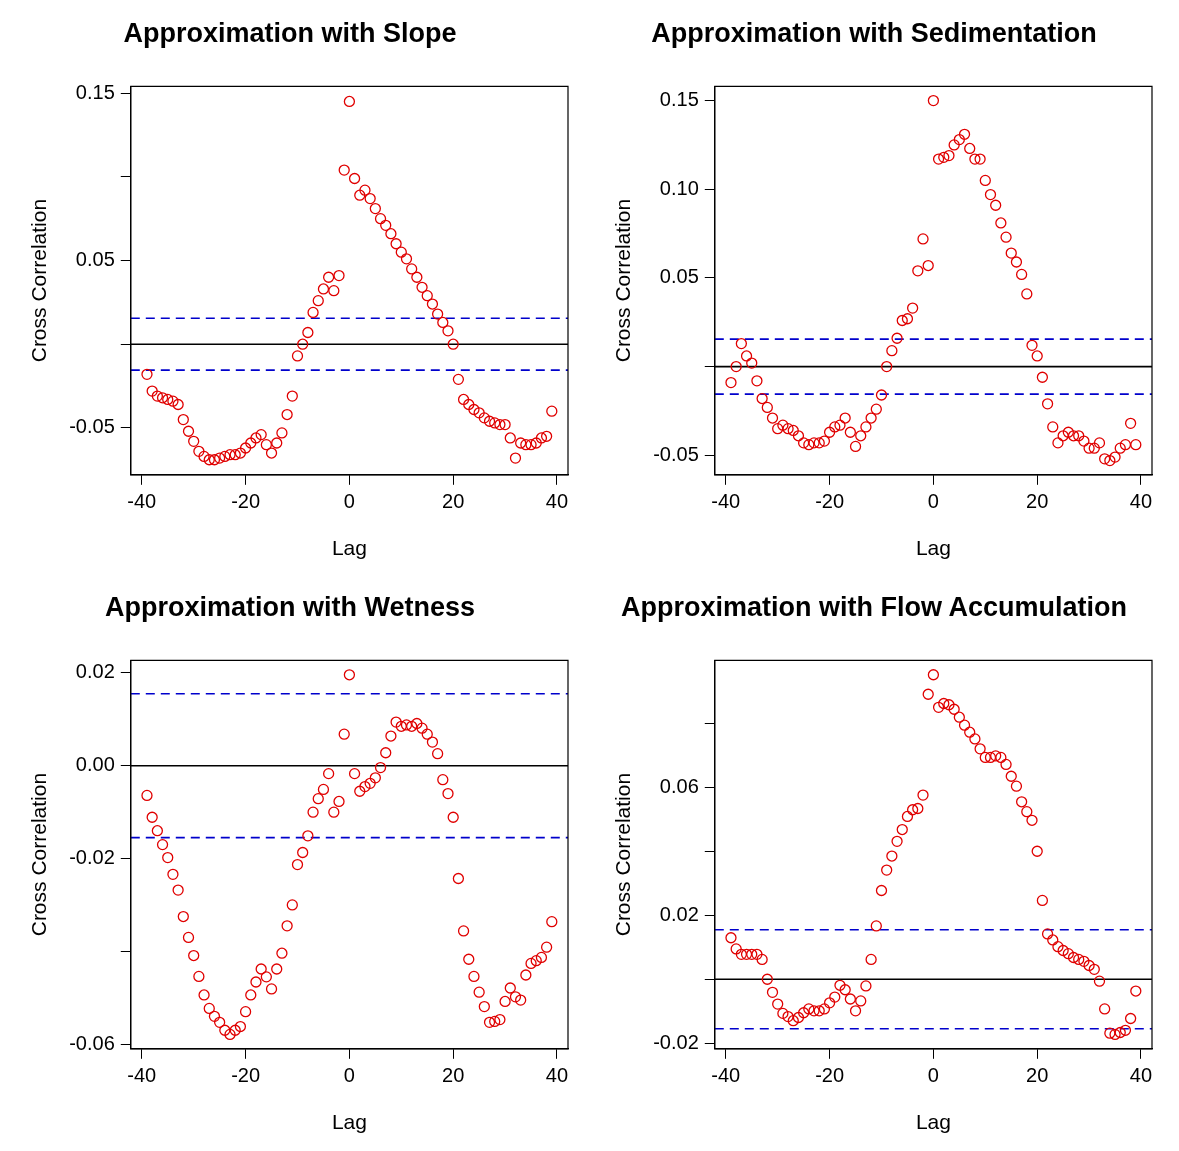 The width and height of the screenshot is (1179, 1151). Describe the element at coordinates (290, 32) in the screenshot. I see `chart-title: Approximation with Slope` at that location.